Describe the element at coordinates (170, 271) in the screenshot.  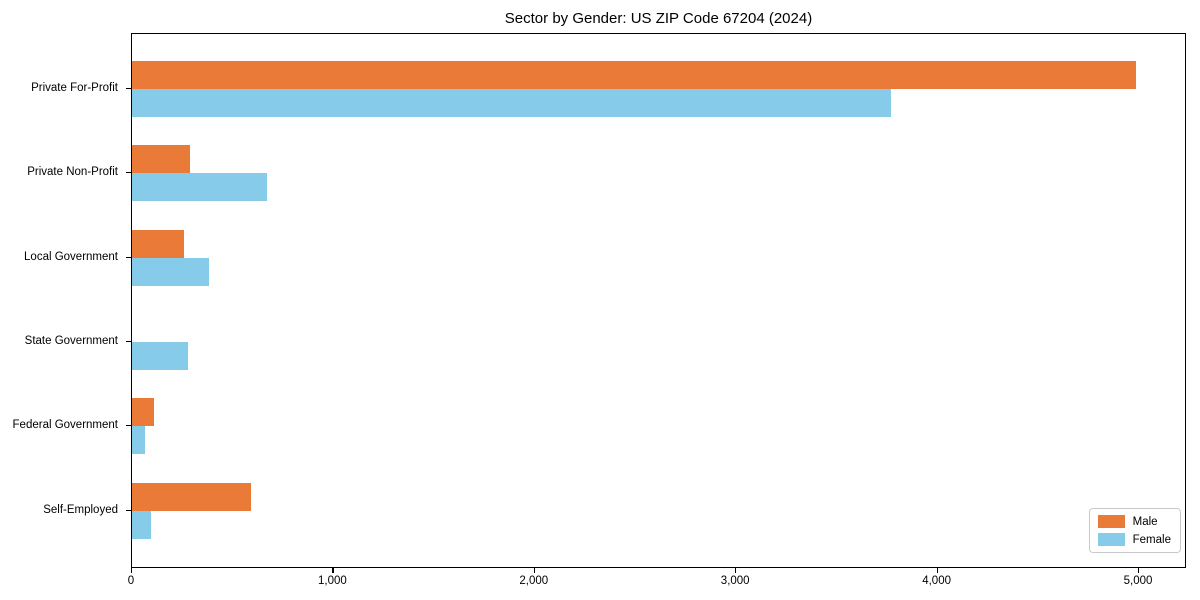
I see `bar-female-local-government` at that location.